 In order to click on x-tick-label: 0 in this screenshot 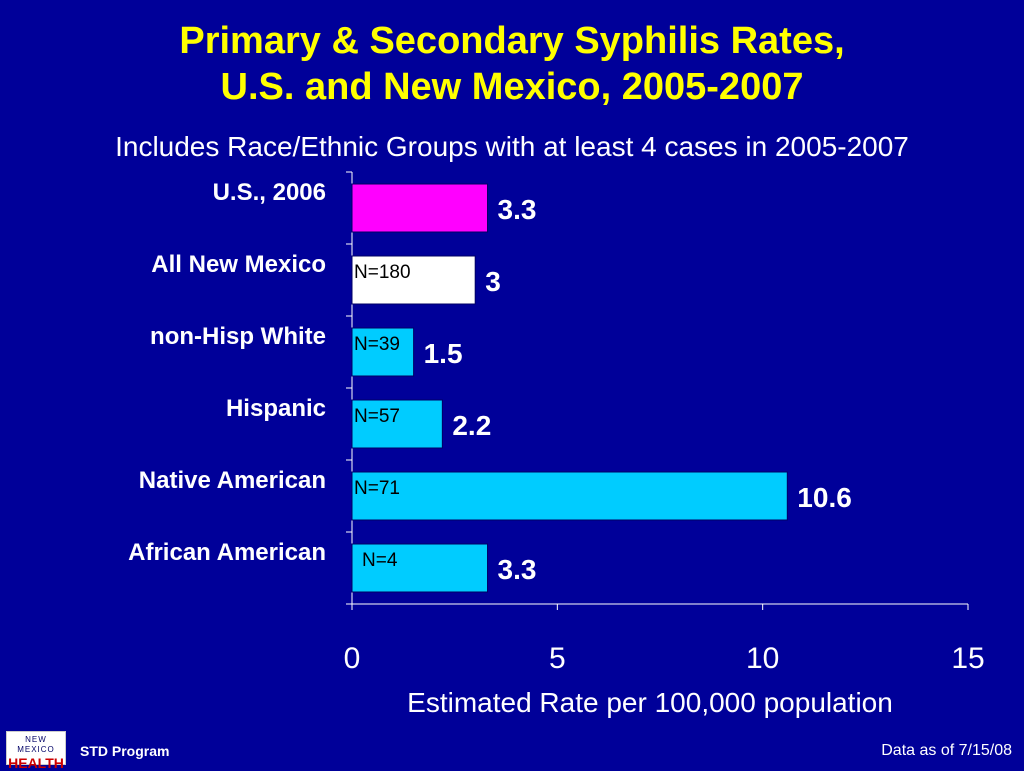, I will do `click(352, 658)`.